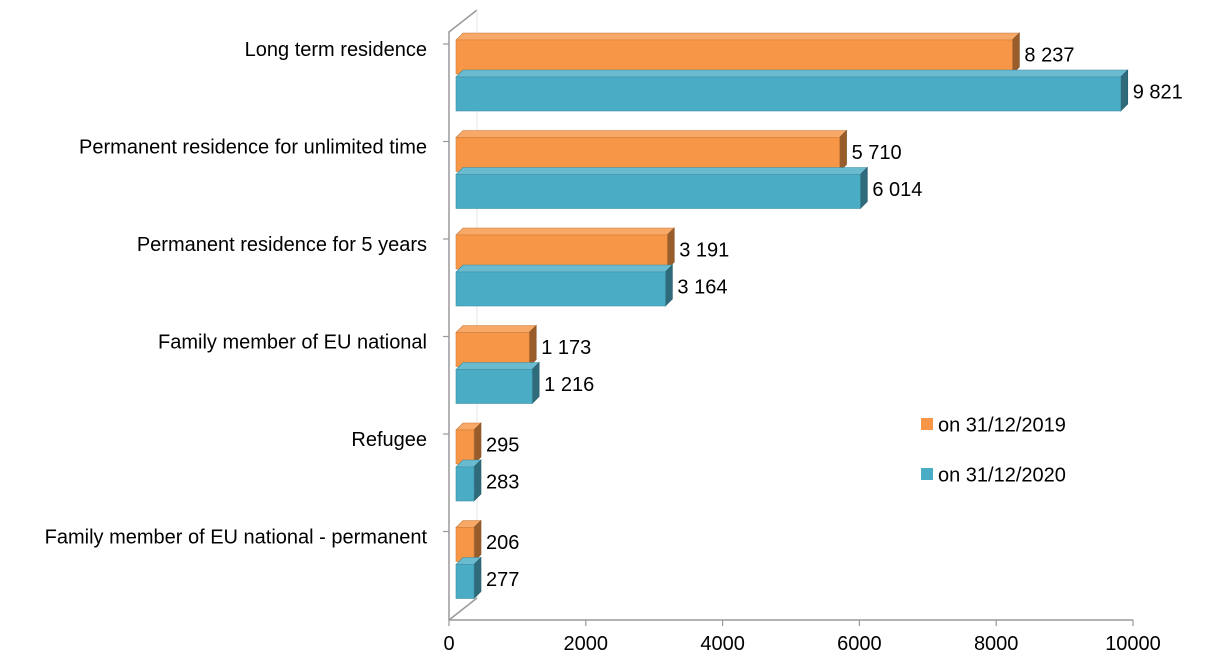 This screenshot has width=1215, height=661. What do you see at coordinates (704, 250) in the screenshot?
I see `data-label: 3 191` at bounding box center [704, 250].